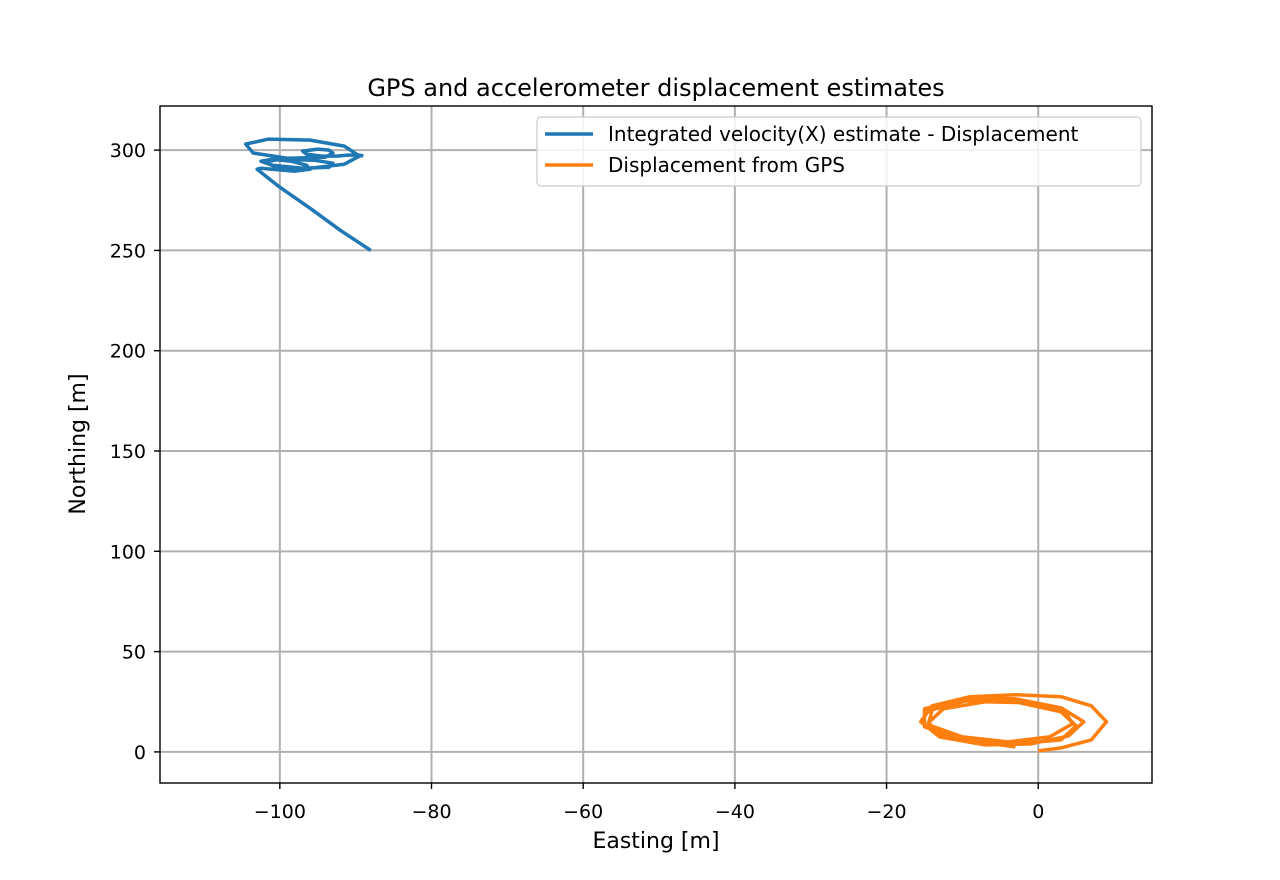 This screenshot has width=1280, height=880. I want to click on y-tick-label: 100, so click(128, 552).